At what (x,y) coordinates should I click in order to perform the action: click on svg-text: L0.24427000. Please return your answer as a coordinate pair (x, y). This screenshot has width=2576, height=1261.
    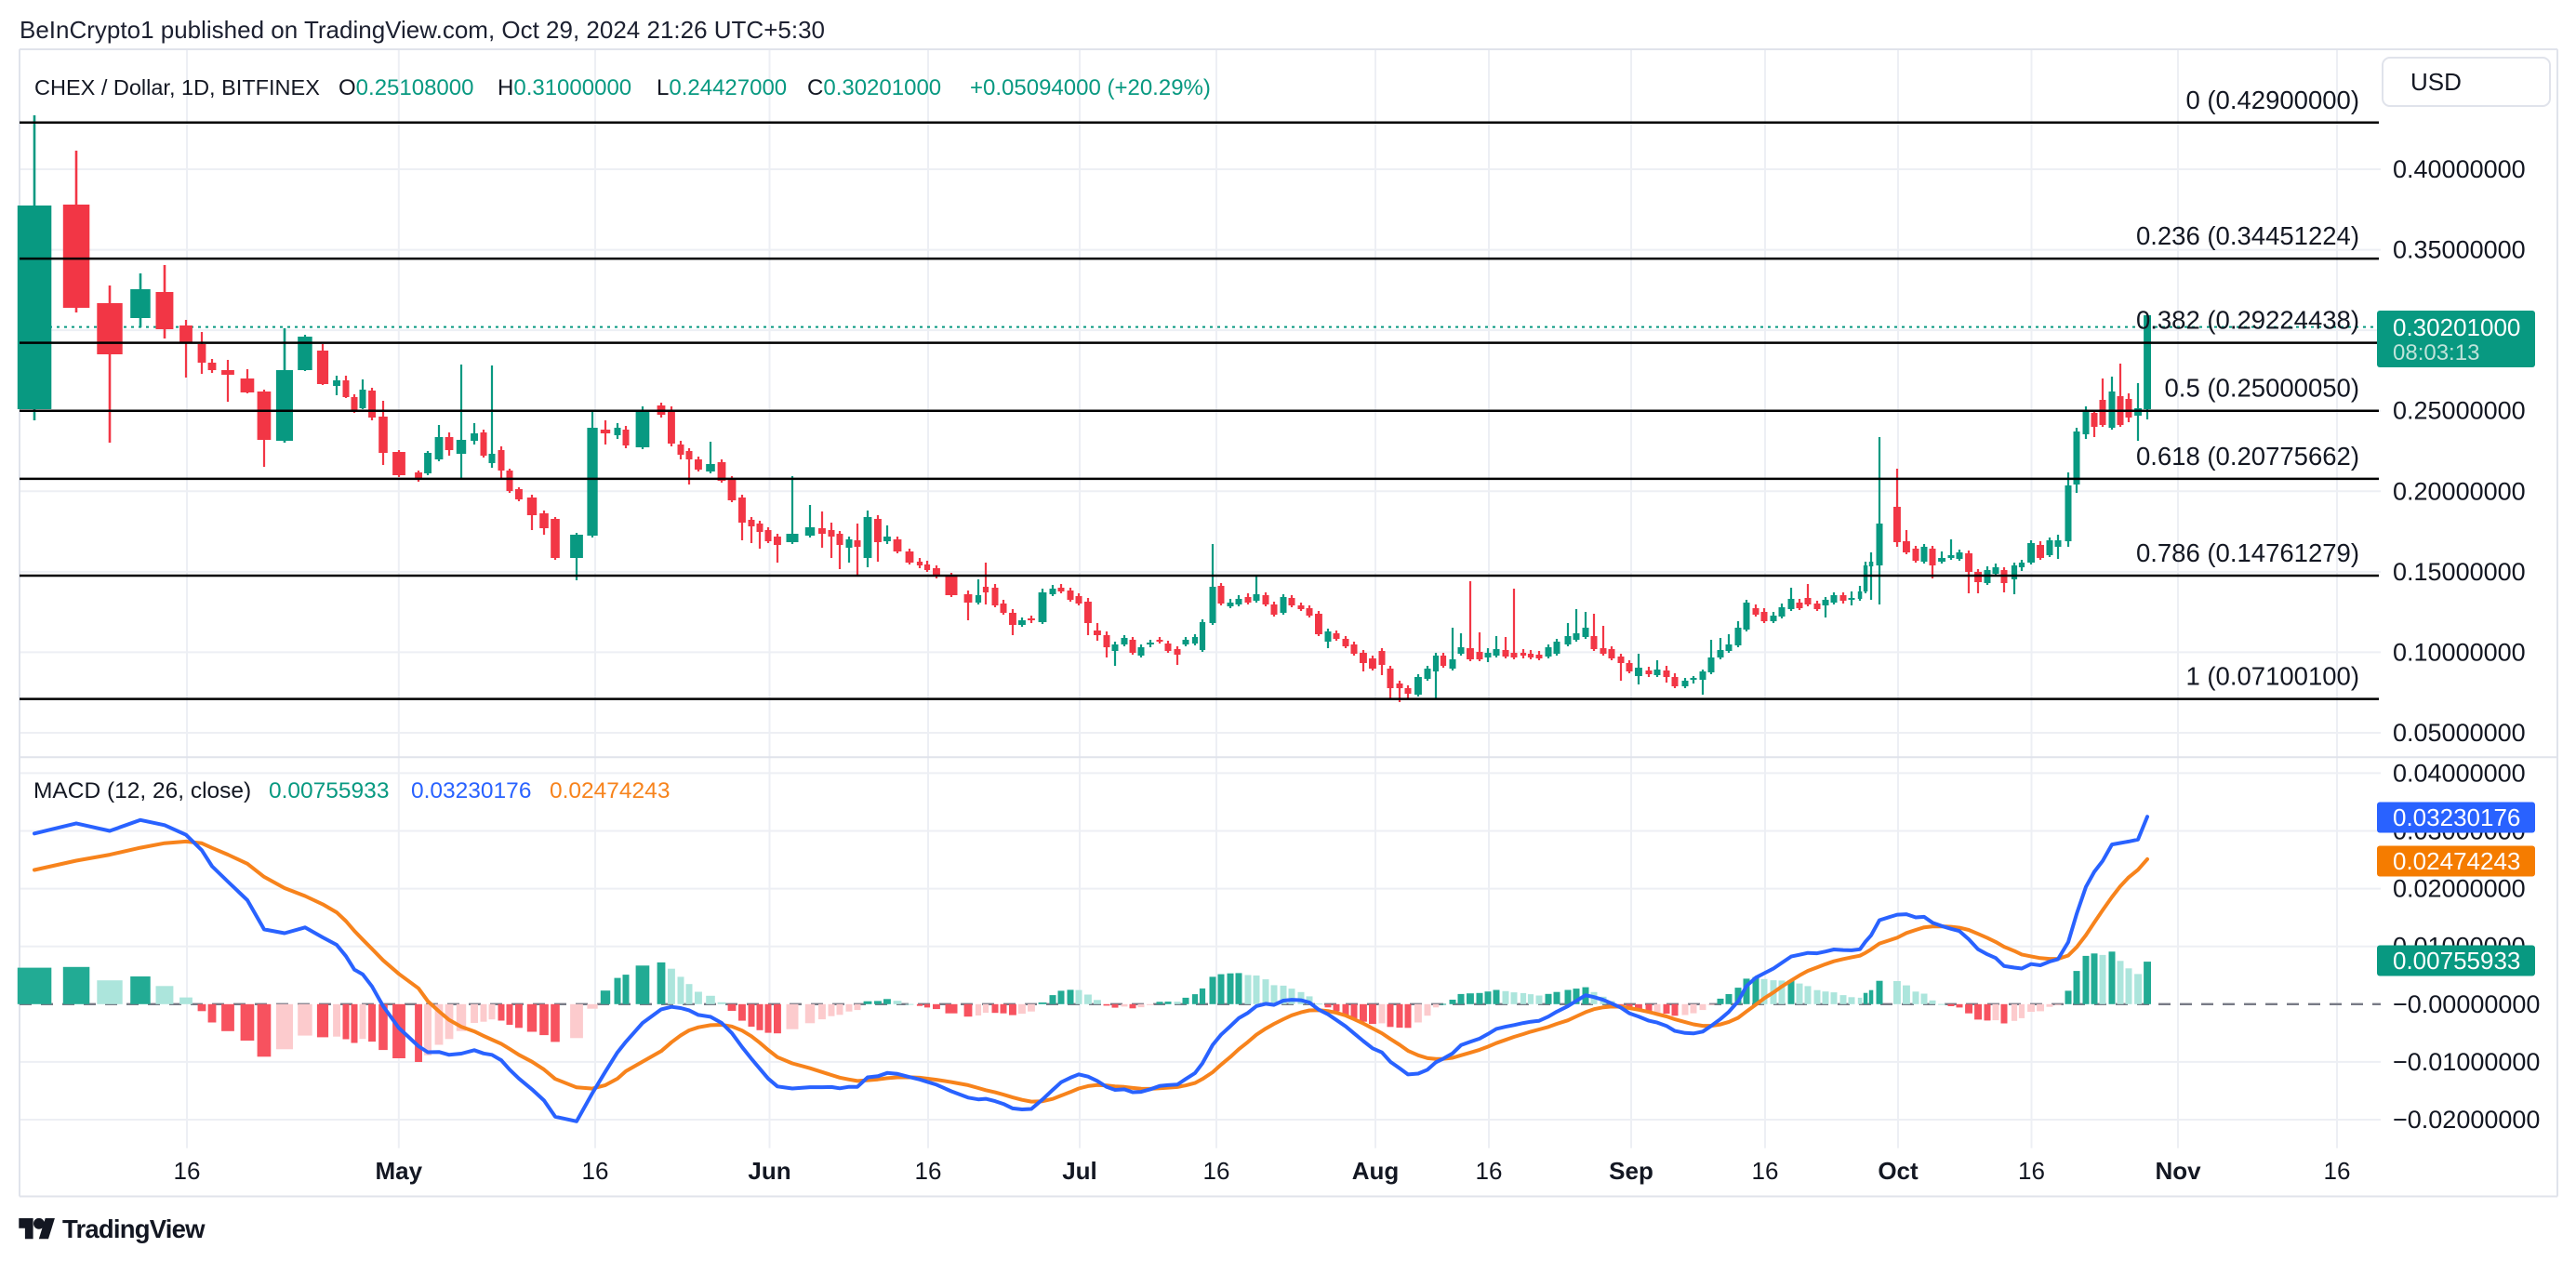
    Looking at the image, I should click on (722, 87).